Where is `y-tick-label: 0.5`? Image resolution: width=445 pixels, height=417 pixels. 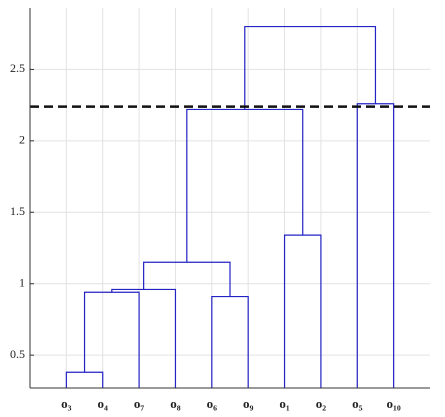 y-tick-label: 0.5 is located at coordinates (17, 354).